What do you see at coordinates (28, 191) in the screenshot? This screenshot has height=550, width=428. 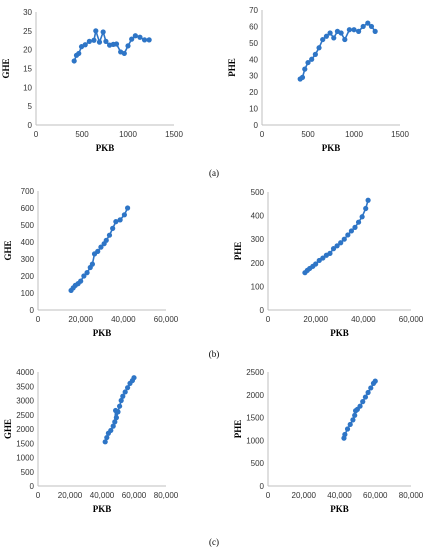 I see `y-tick-label: 700` at bounding box center [28, 191].